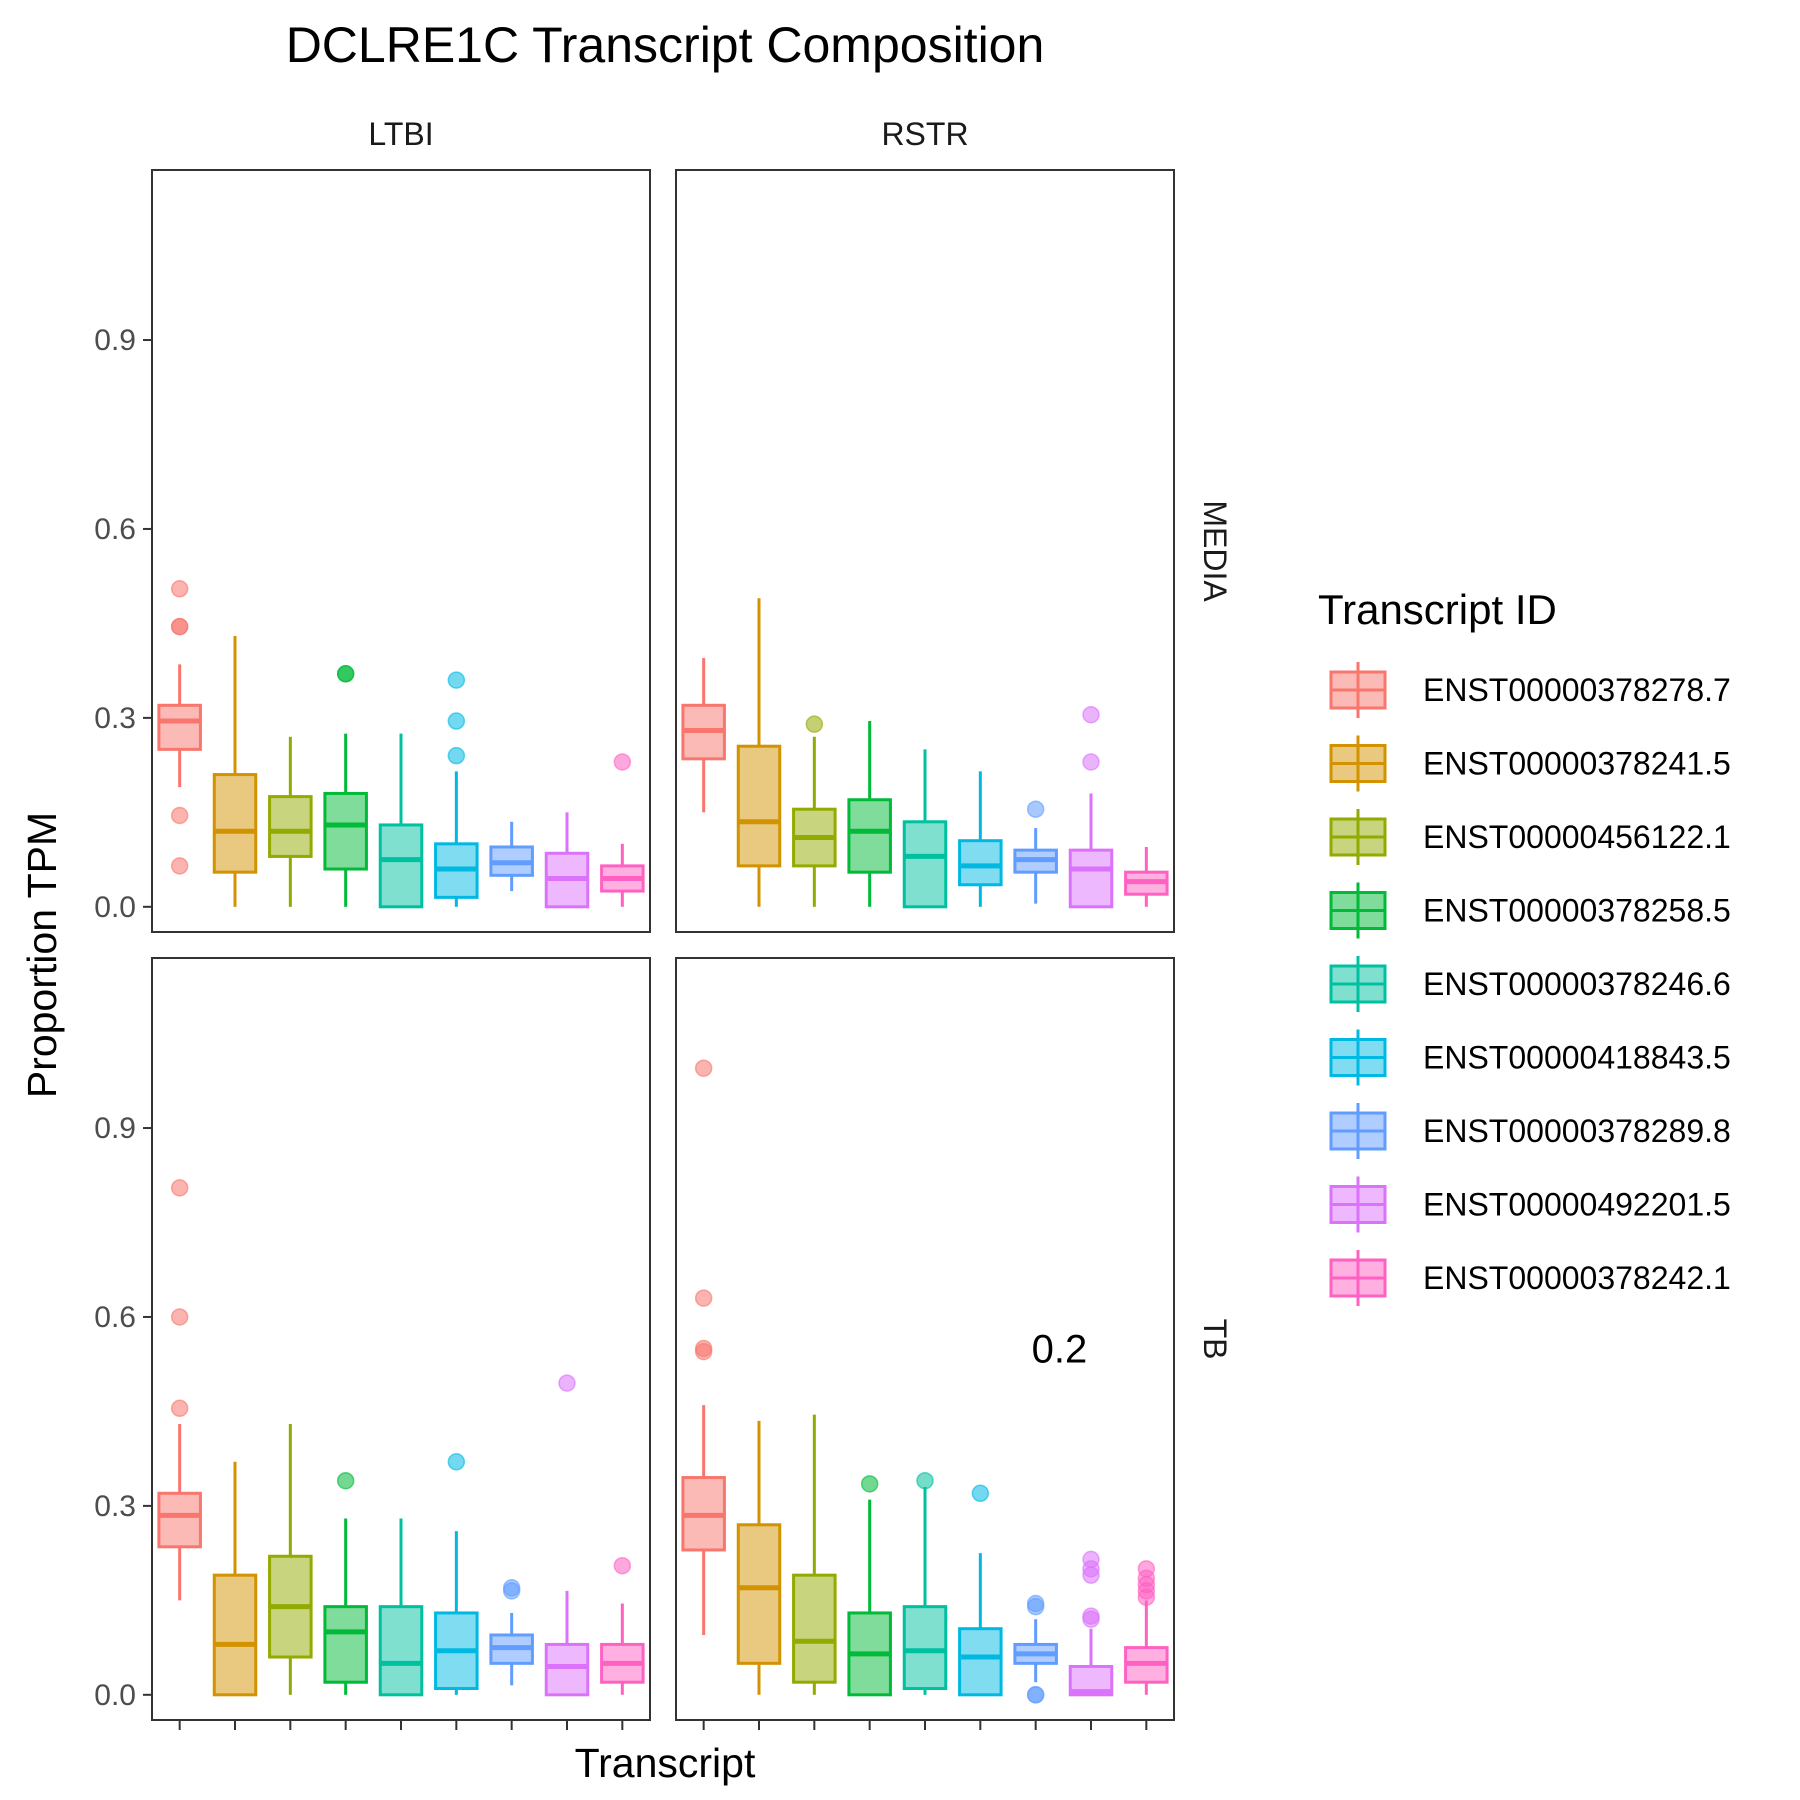  Describe the element at coordinates (400, 134) in the screenshot. I see `facet-label-ltbi: LTBI` at that location.